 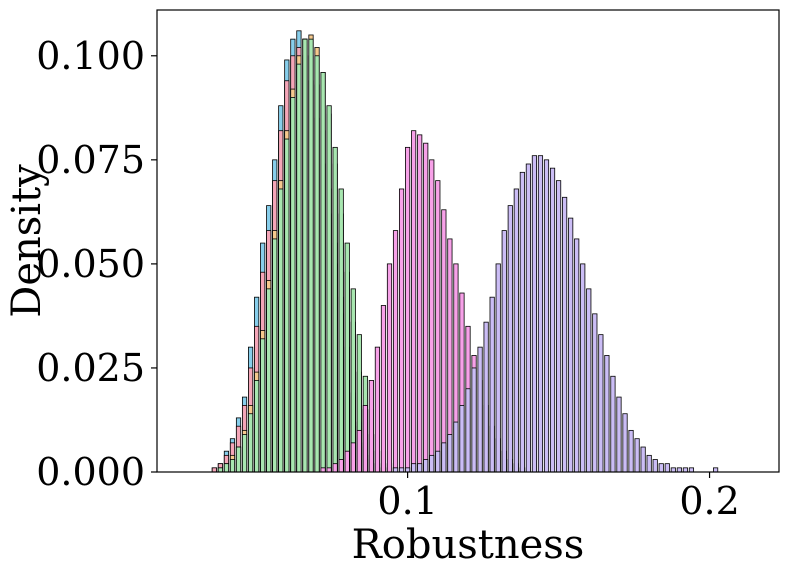 What do you see at coordinates (709, 501) in the screenshot?
I see `x-tick-label: 0.2` at bounding box center [709, 501].